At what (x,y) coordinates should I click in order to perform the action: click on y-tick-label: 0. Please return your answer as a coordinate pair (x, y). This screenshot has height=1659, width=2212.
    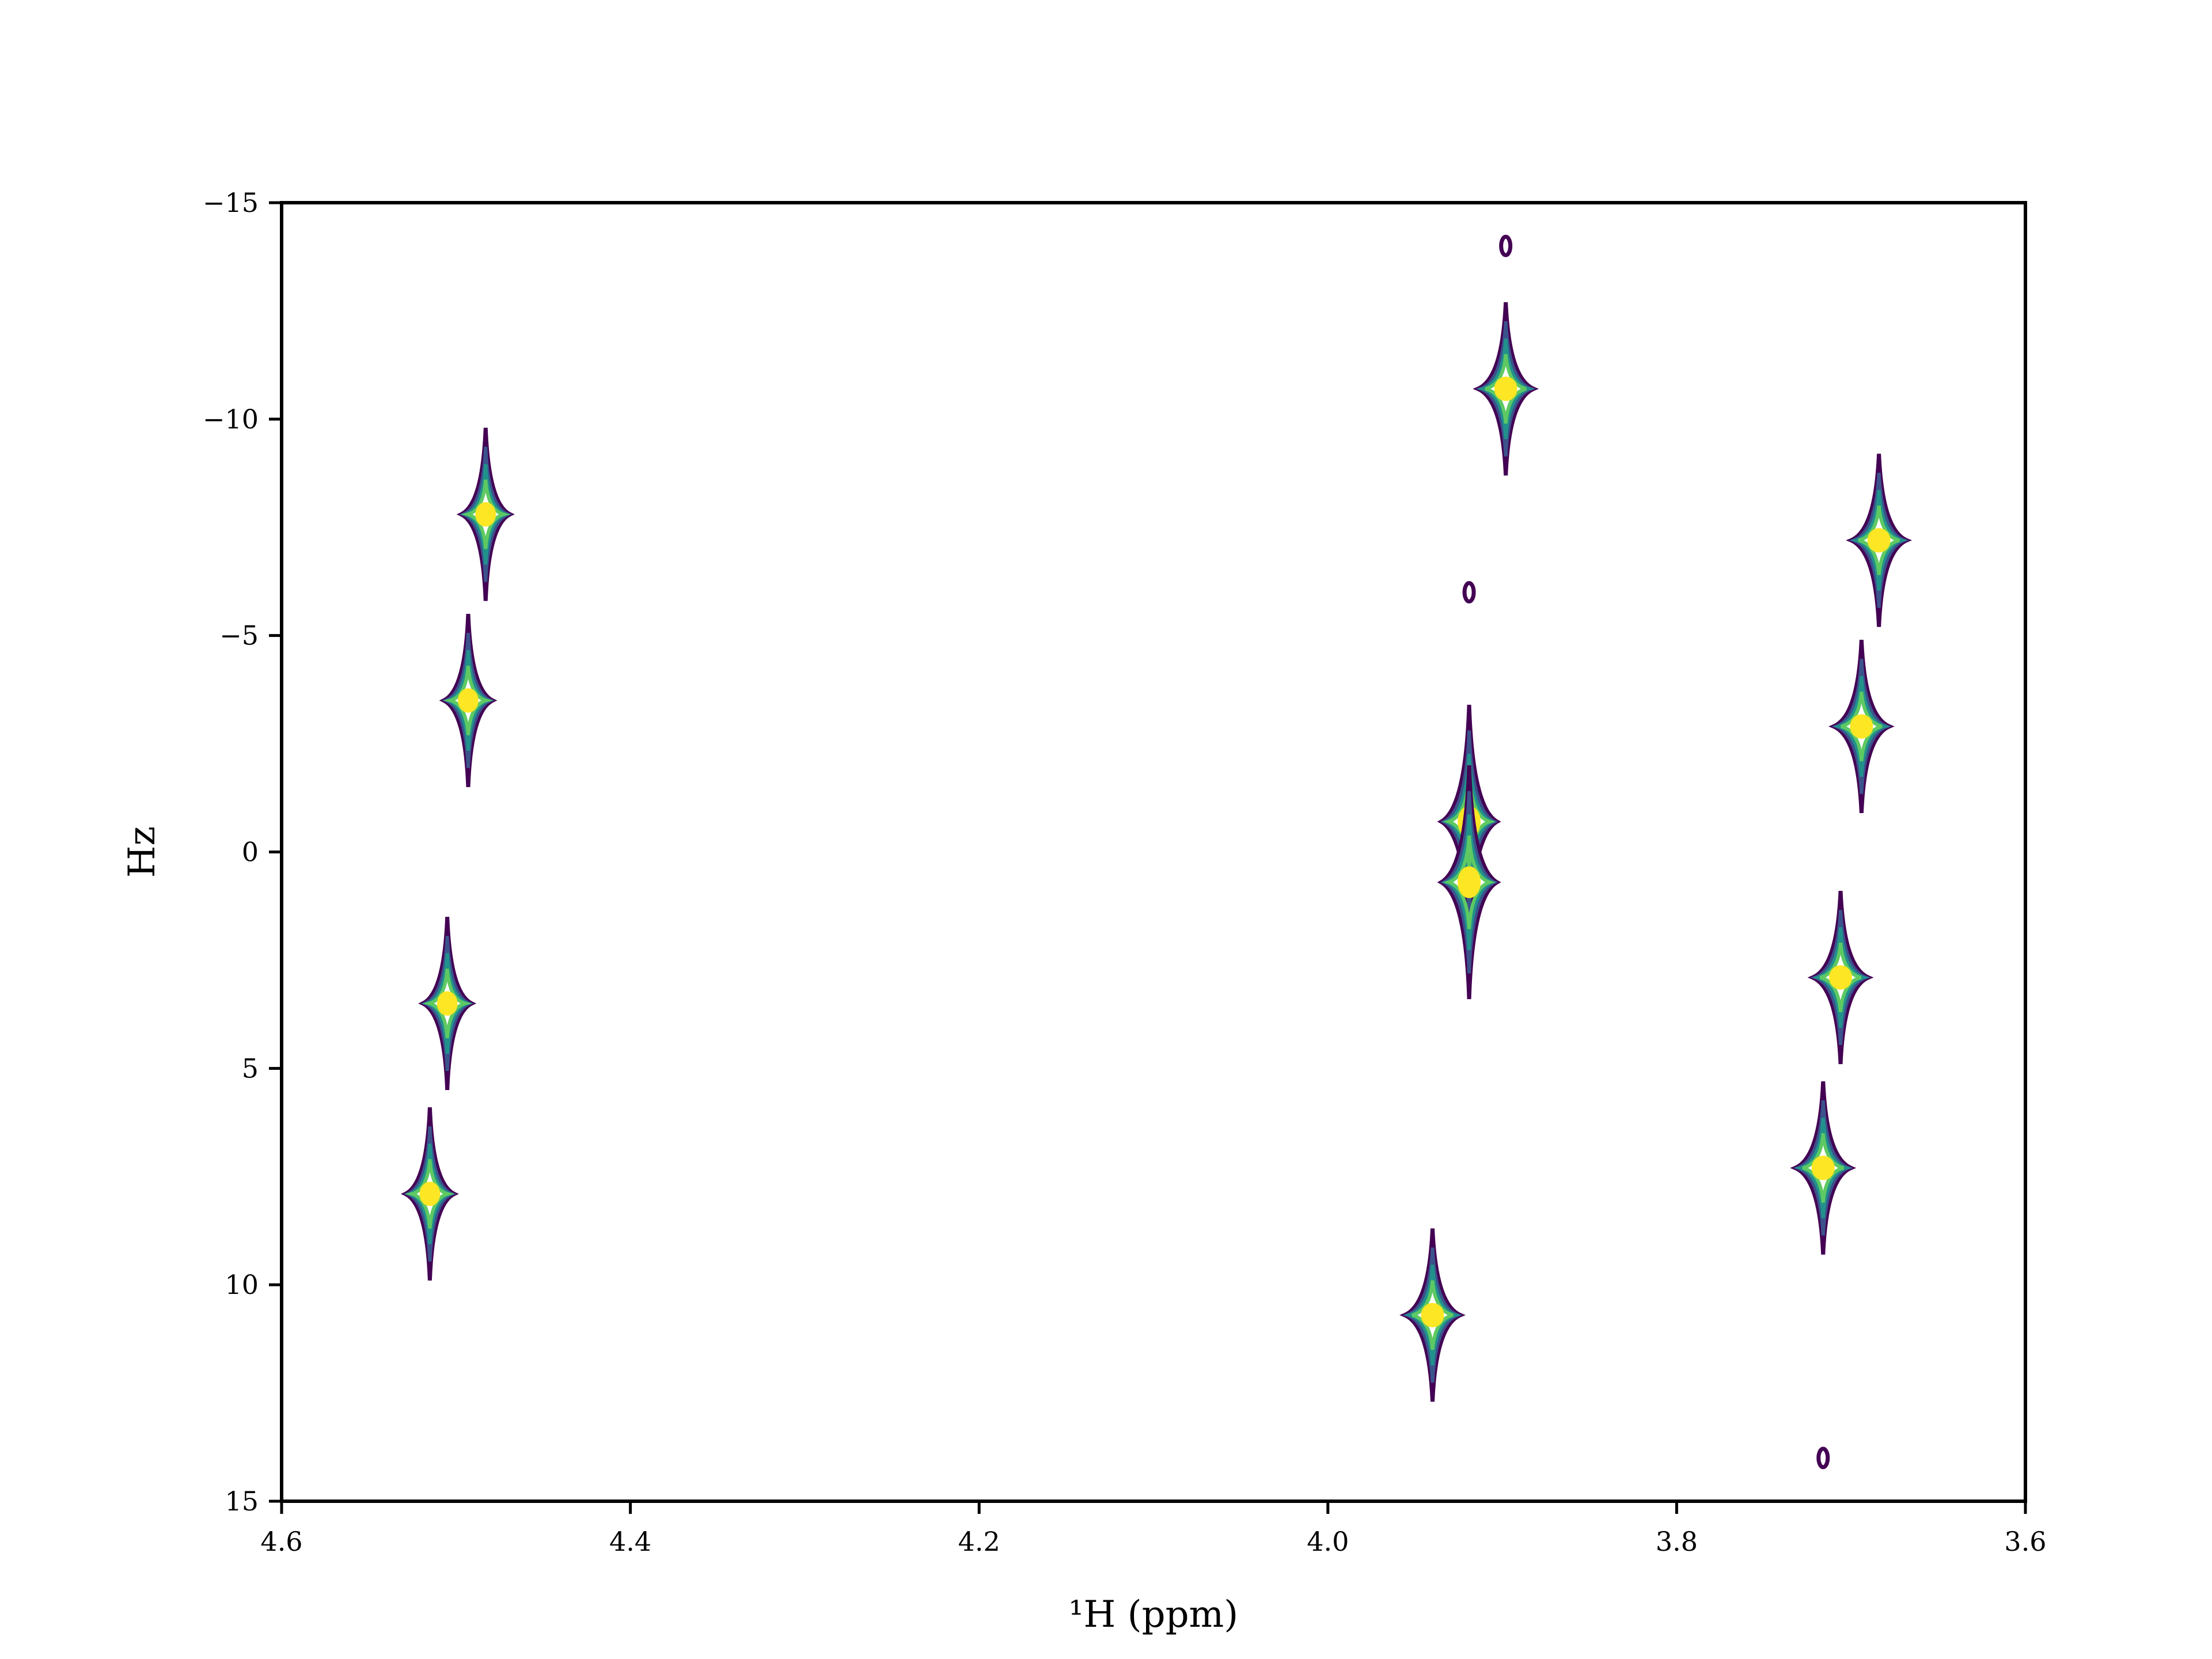
    Looking at the image, I should click on (250, 852).